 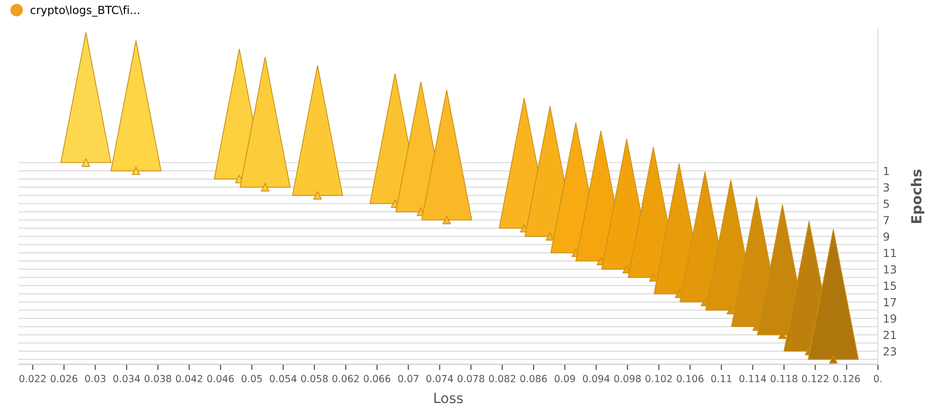 I want to click on y-tick-label: 9, so click(x=886, y=236).